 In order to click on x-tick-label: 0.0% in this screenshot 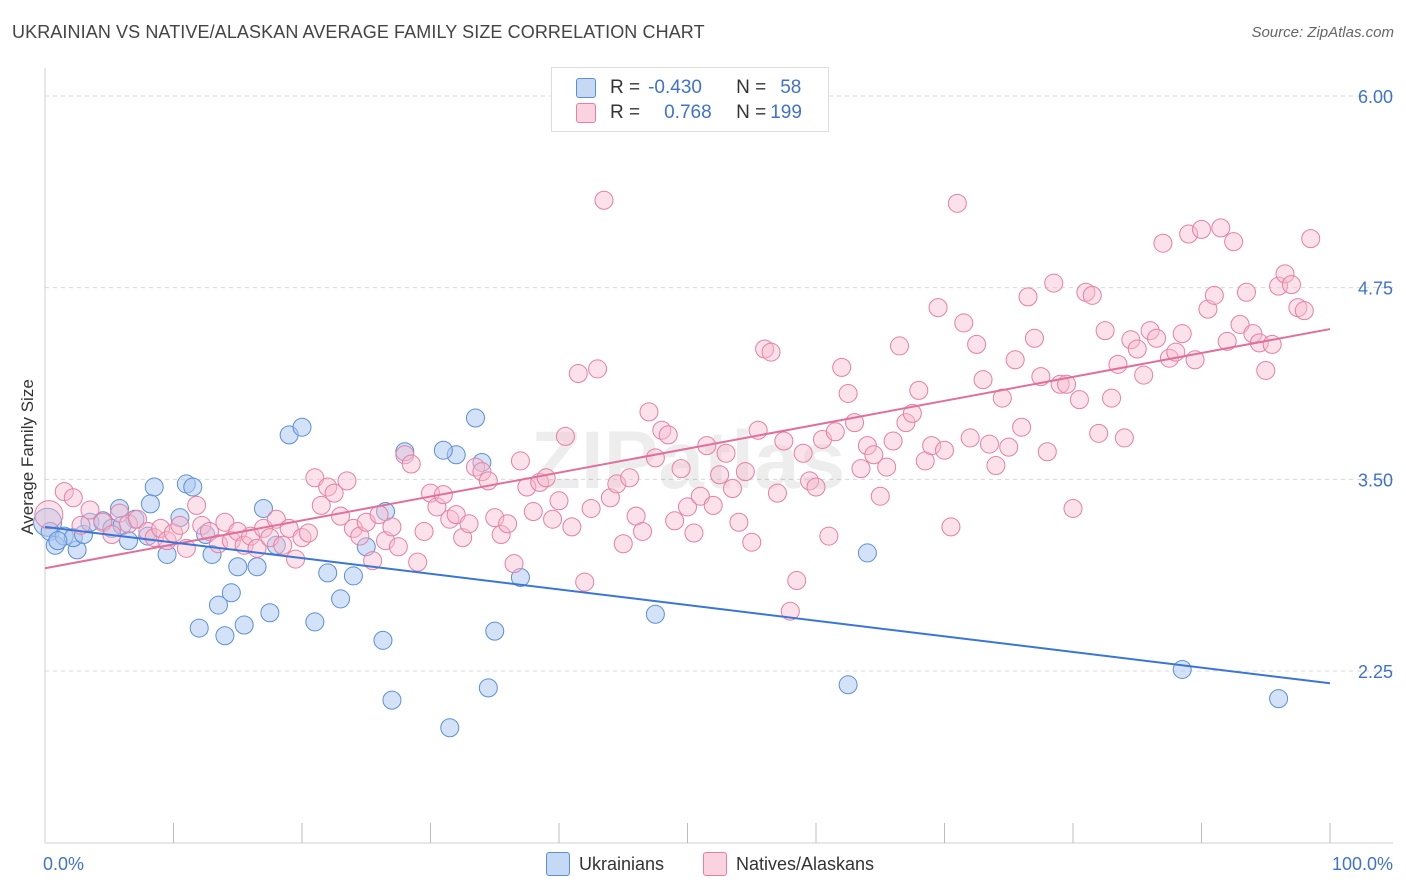, I will do `click(63, 864)`.